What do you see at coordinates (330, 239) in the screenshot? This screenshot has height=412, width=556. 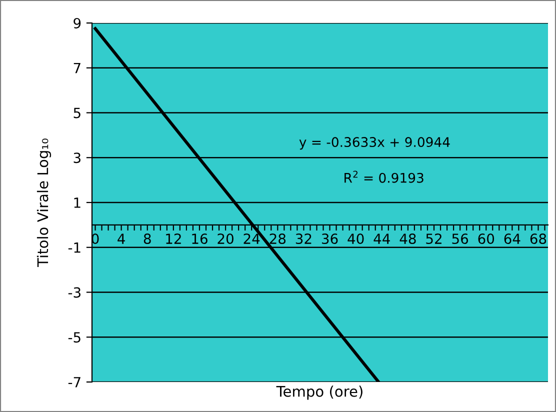 I see `x-tick-label: 36` at bounding box center [330, 239].